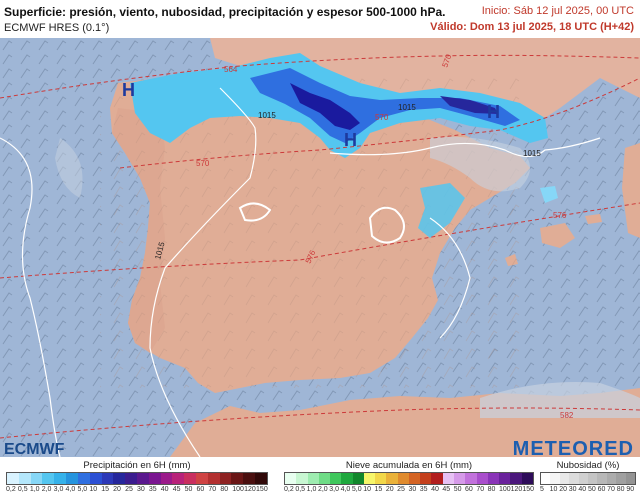 This screenshot has height=499, width=640. What do you see at coordinates (491, 489) in the screenshot?
I see `snow-tick-label: 80` at bounding box center [491, 489].